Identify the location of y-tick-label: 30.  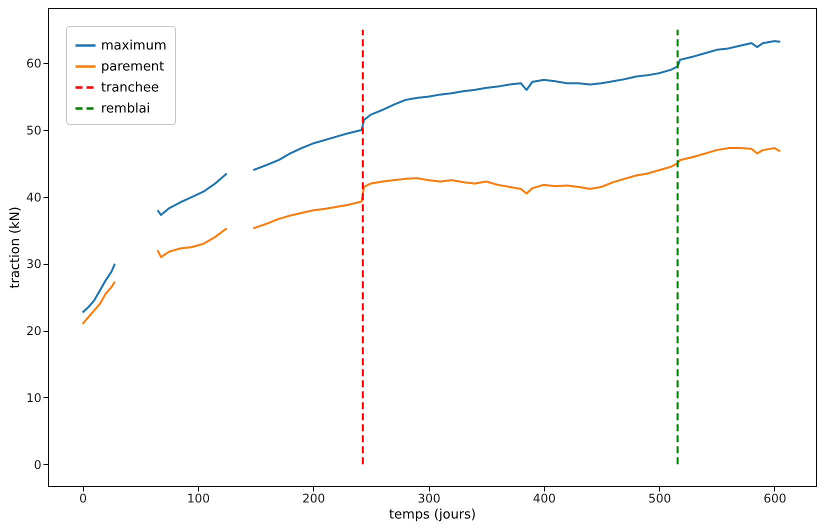
(34, 264).